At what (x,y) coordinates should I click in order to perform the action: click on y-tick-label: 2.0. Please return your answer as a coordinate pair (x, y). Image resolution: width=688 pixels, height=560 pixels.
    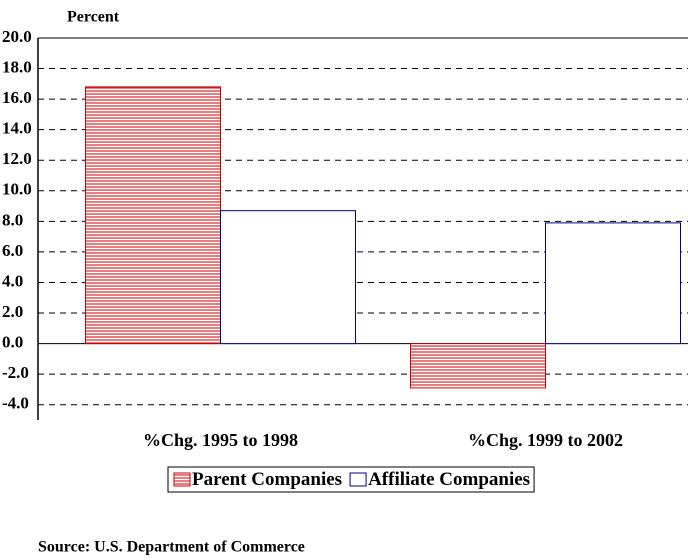
    Looking at the image, I should click on (12, 311).